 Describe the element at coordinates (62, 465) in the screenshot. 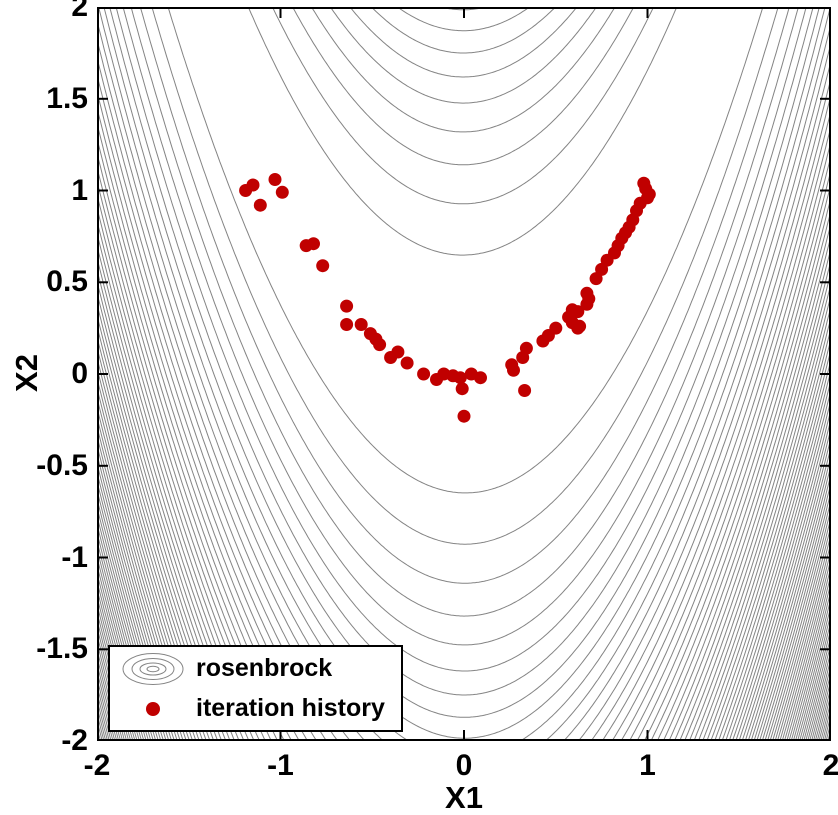

I see `y-tick-label: -0.5` at that location.